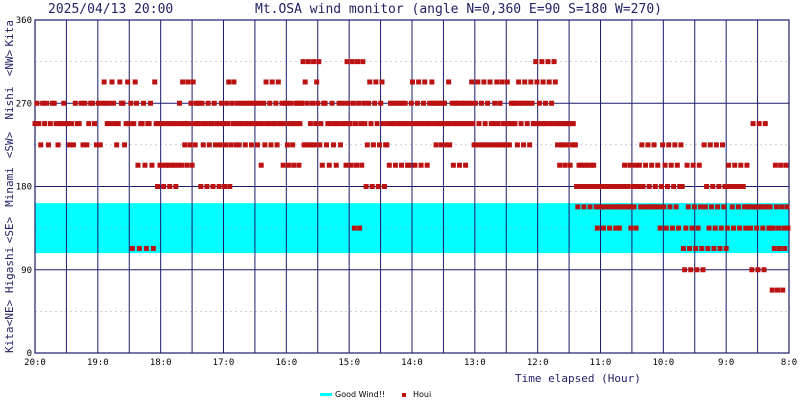  I want to click on x-tick-label: 14:0, so click(412, 363).